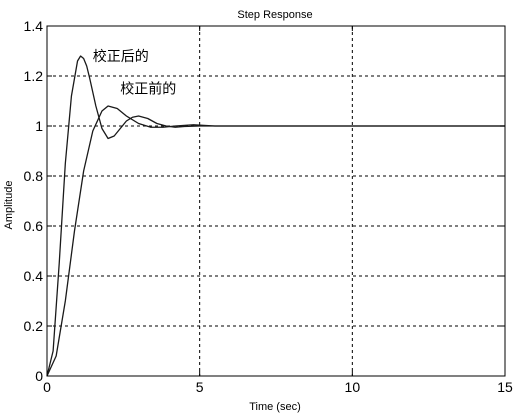  Describe the element at coordinates (39, 126) in the screenshot. I see `y-tick-label: 1` at that location.